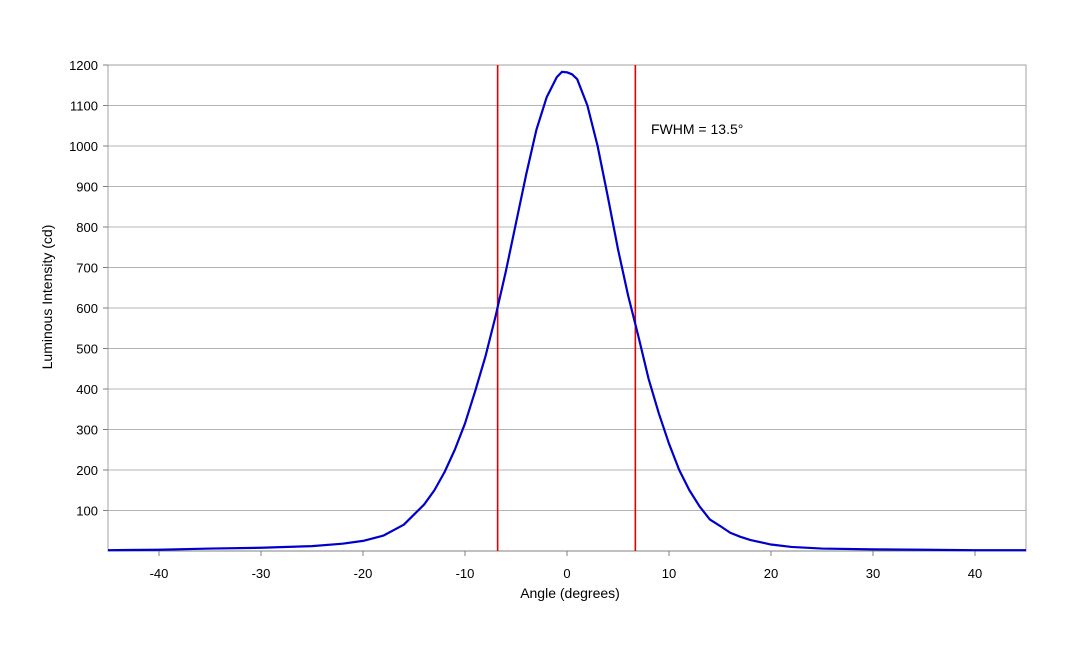 The image size is (1080, 648). What do you see at coordinates (697, 129) in the screenshot?
I see `fwhm-annotation: FWHM = 13.5°` at bounding box center [697, 129].